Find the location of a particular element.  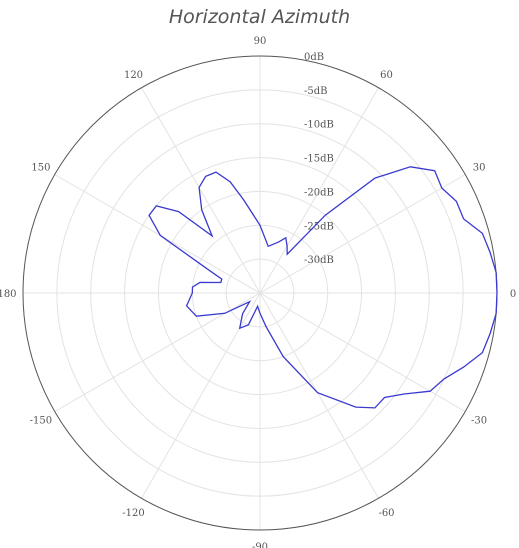

radial-tick-label: -25dB is located at coordinates (319, 226).